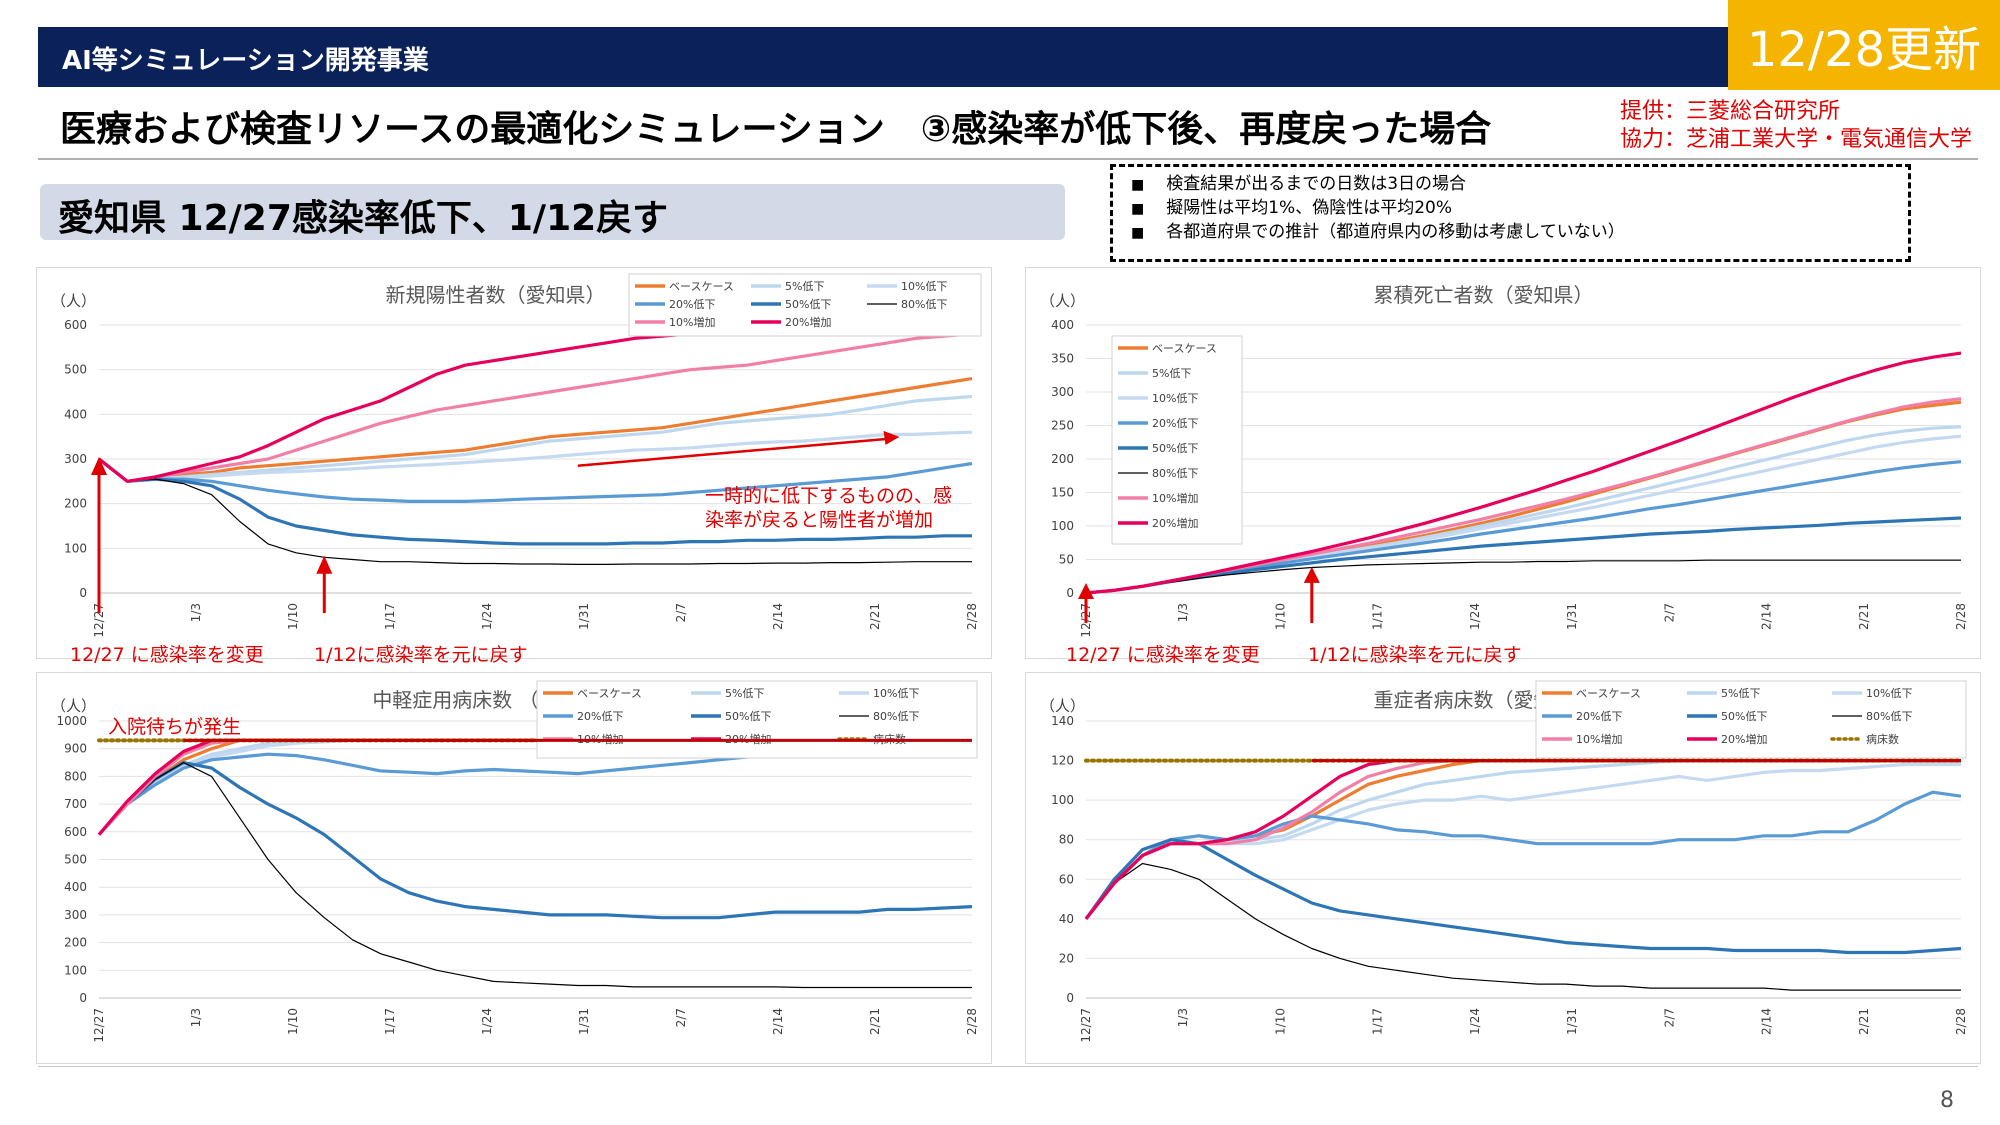  What do you see at coordinates (1669, 612) in the screenshot?
I see `x-tick-label: 2/7` at bounding box center [1669, 612].